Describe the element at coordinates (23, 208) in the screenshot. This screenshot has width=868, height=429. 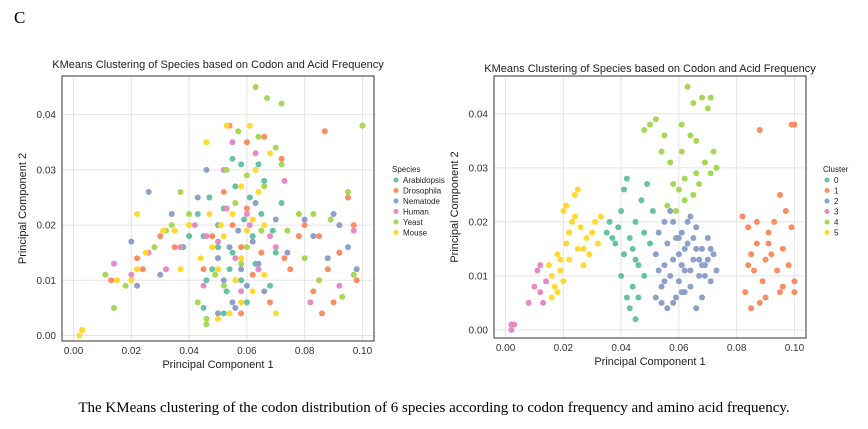
I see `y-axis-label: Principal Component 2` at that location.